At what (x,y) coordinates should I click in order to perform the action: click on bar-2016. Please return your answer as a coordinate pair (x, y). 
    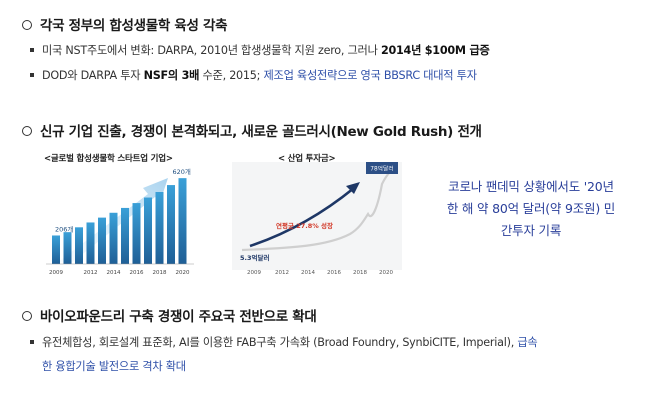
    Looking at the image, I should click on (136, 233).